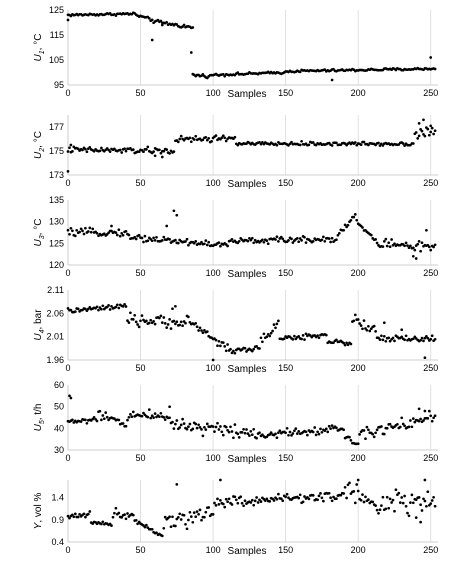 The image size is (474, 582). I want to click on x-tick-label: 150, so click(285, 93).